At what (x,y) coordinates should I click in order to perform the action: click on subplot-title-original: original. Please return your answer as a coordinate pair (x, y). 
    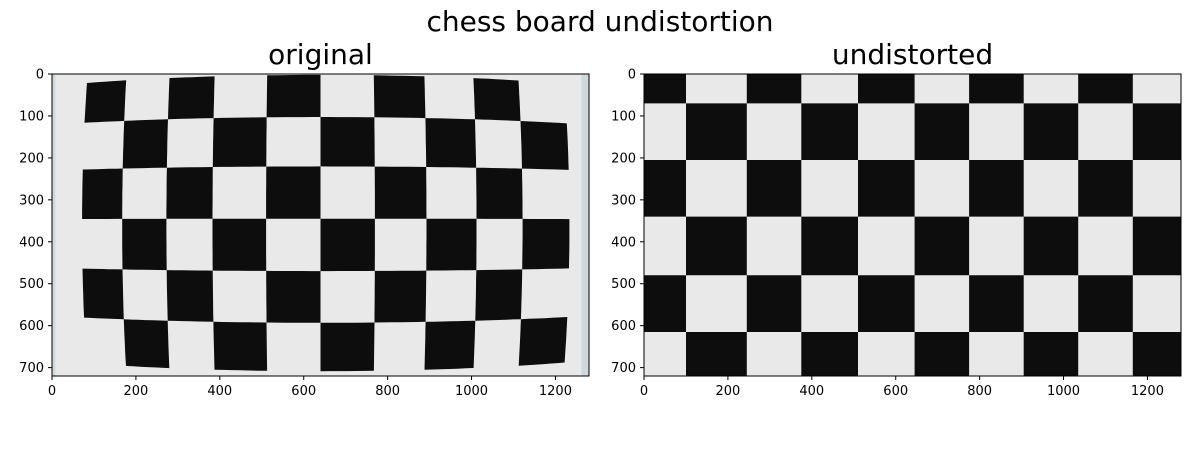
    Looking at the image, I should click on (320, 54).